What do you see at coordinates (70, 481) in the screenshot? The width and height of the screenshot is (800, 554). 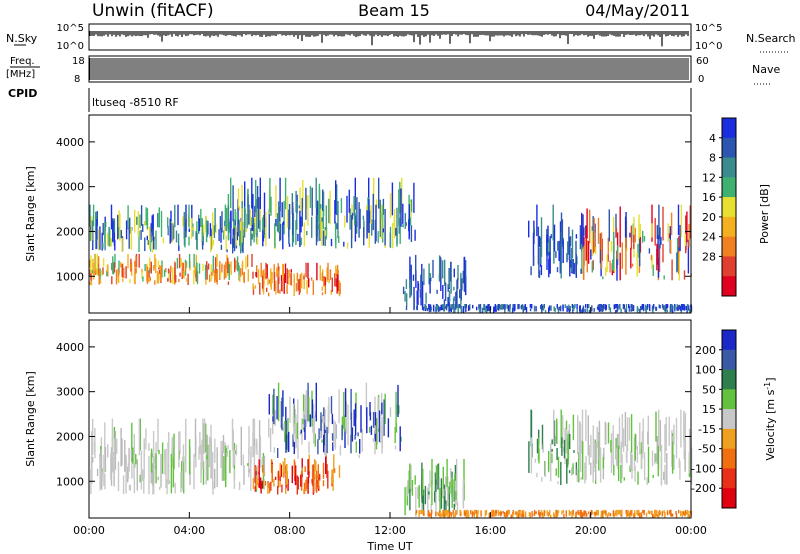 I see `y-tick-label: 1000` at bounding box center [70, 481].